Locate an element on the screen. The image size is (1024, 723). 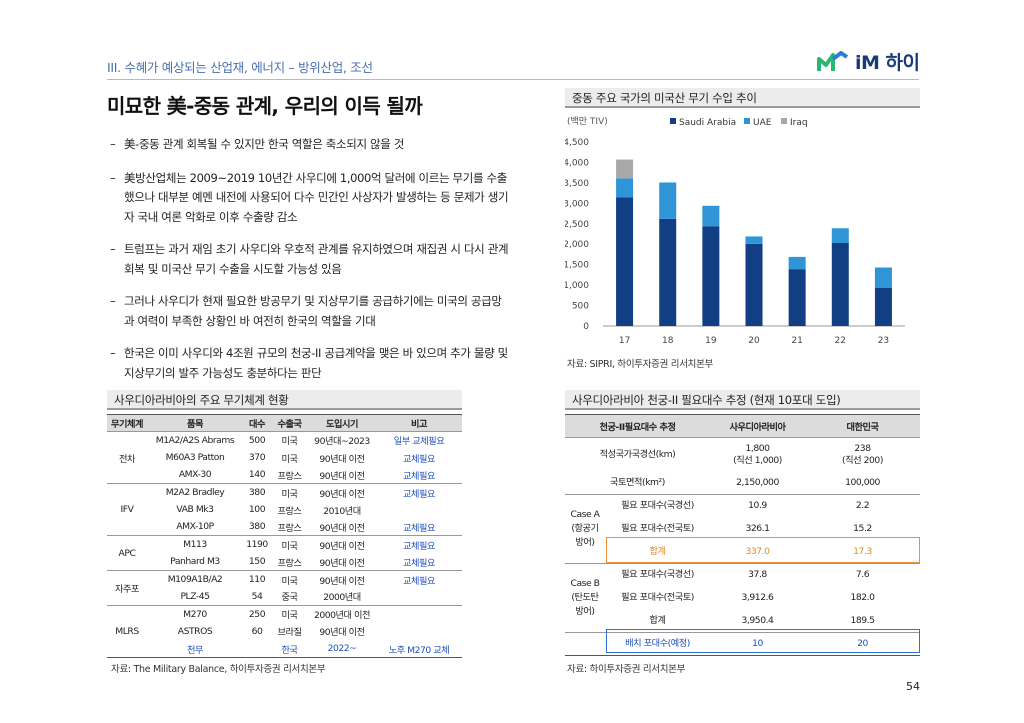
cell-item: M1A2/A2S Abrams is located at coordinates (195, 440).